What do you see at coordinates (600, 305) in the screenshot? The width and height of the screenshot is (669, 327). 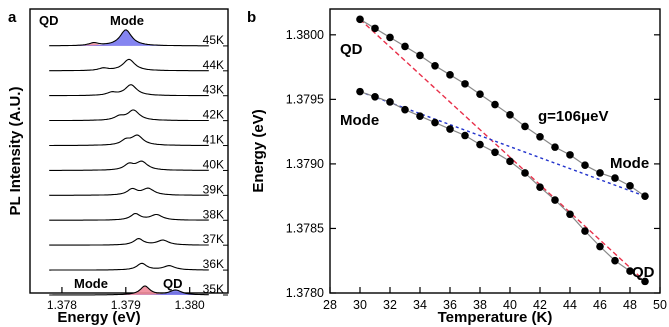 I see `panel-b-x-tick-label: 46` at bounding box center [600, 305].